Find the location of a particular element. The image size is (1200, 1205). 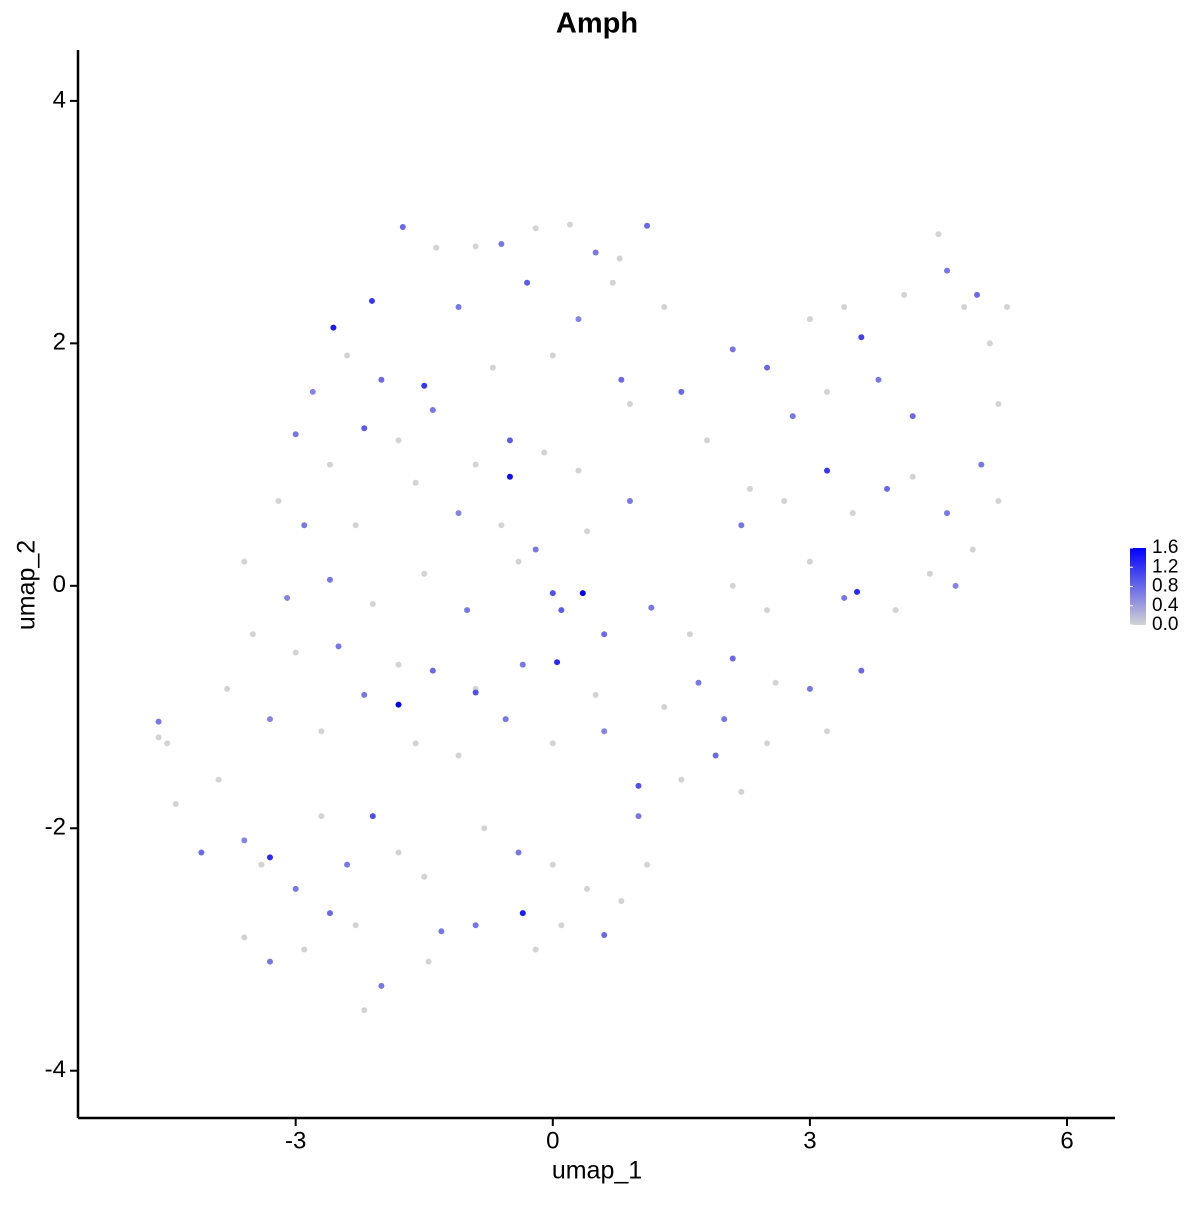

colorbar-tick-label: 0.8 is located at coordinates (1165, 586).